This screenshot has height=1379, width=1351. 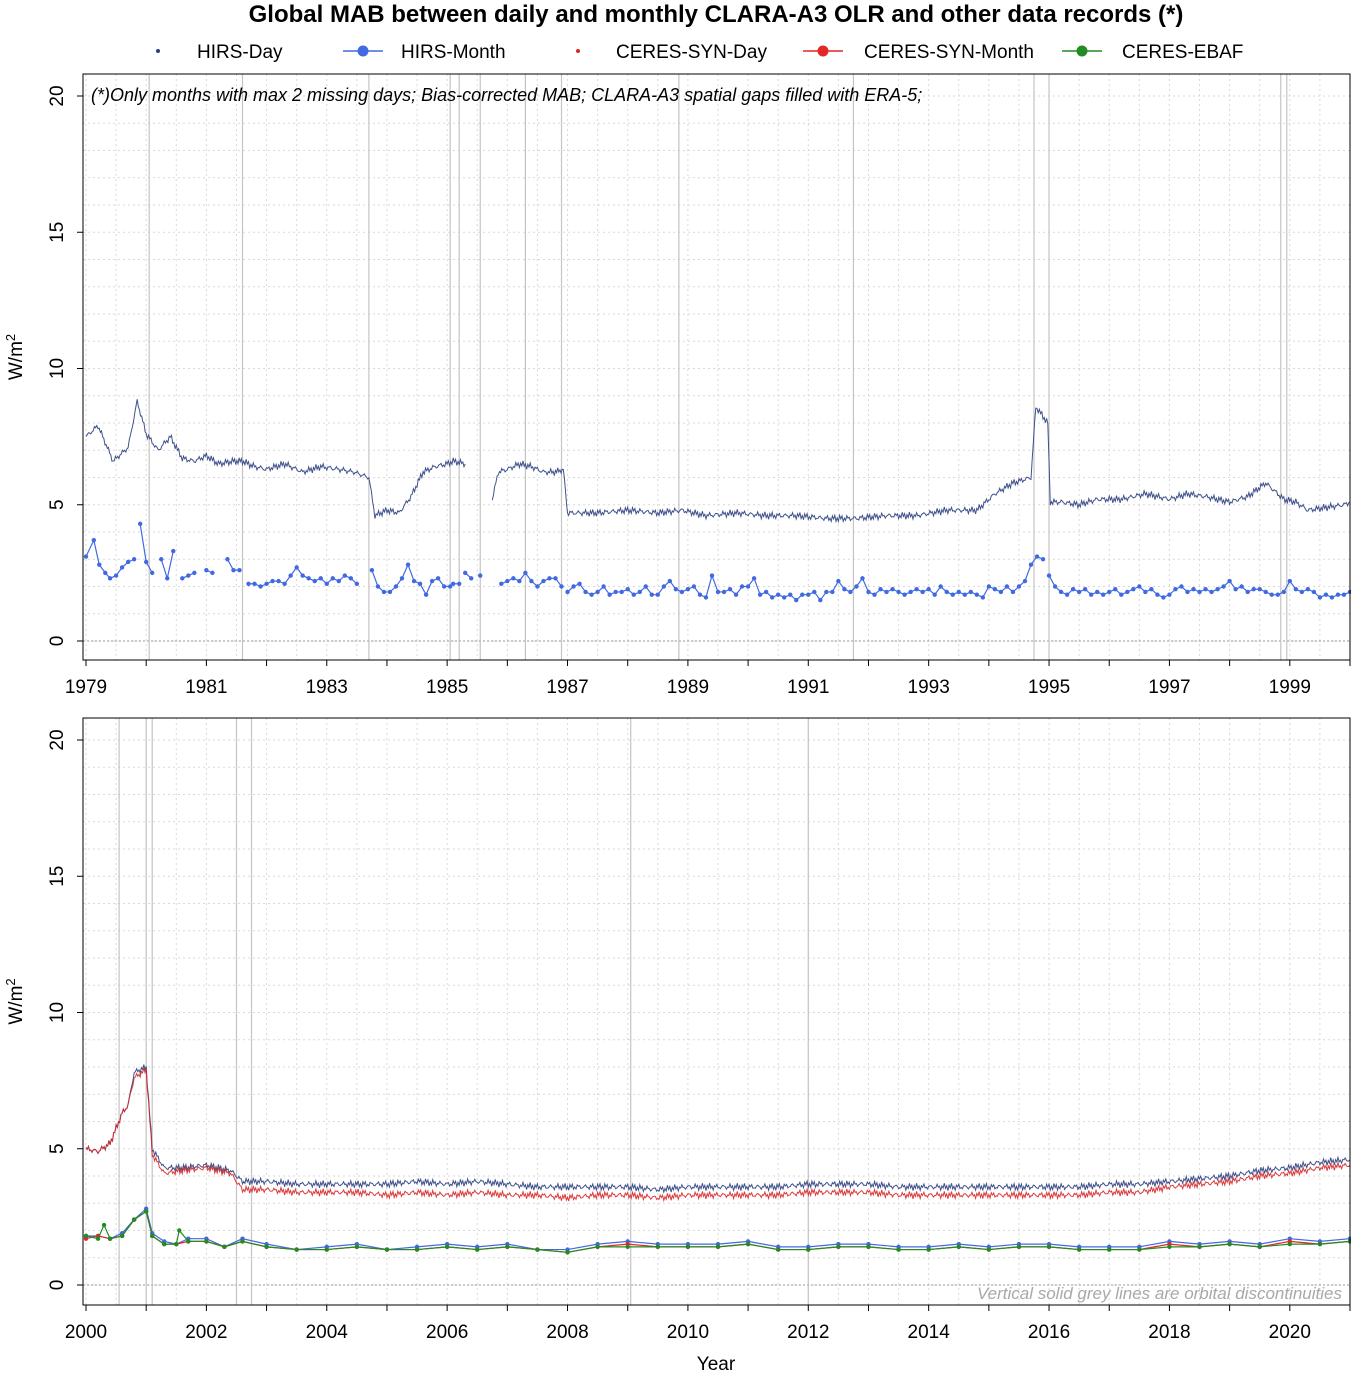 What do you see at coordinates (691, 52) in the screenshot?
I see `legend-label: CERES-SYN-Day` at bounding box center [691, 52].